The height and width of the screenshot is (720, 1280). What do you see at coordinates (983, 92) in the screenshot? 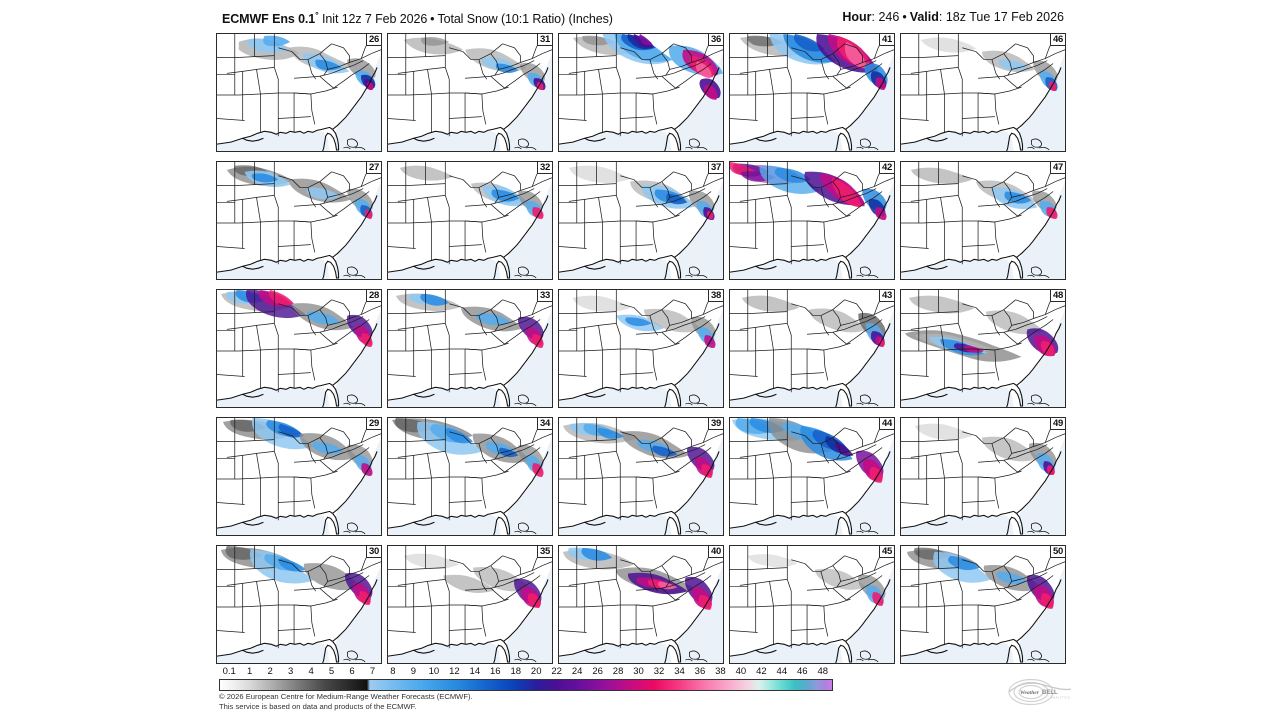
I see `ensemble-member-panel: 46` at bounding box center [983, 92].